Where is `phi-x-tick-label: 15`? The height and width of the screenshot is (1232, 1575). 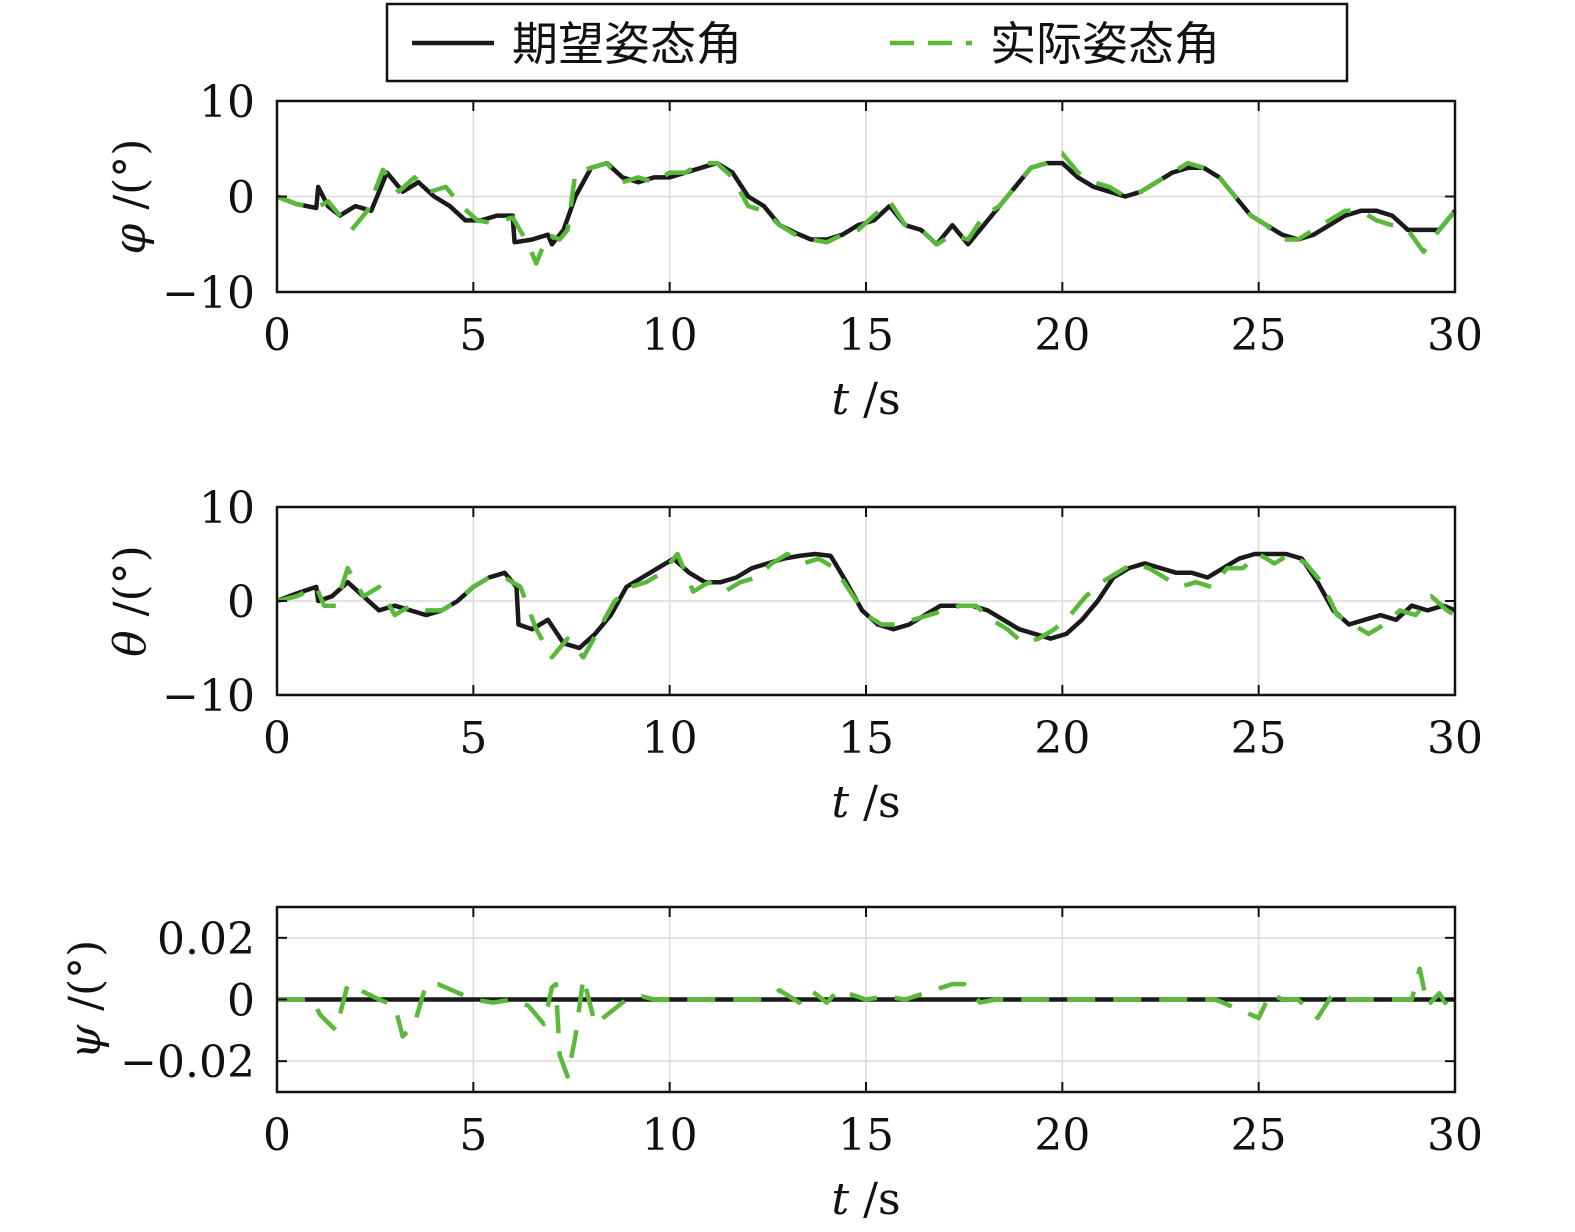
phi-x-tick-label: 15 is located at coordinates (866, 335).